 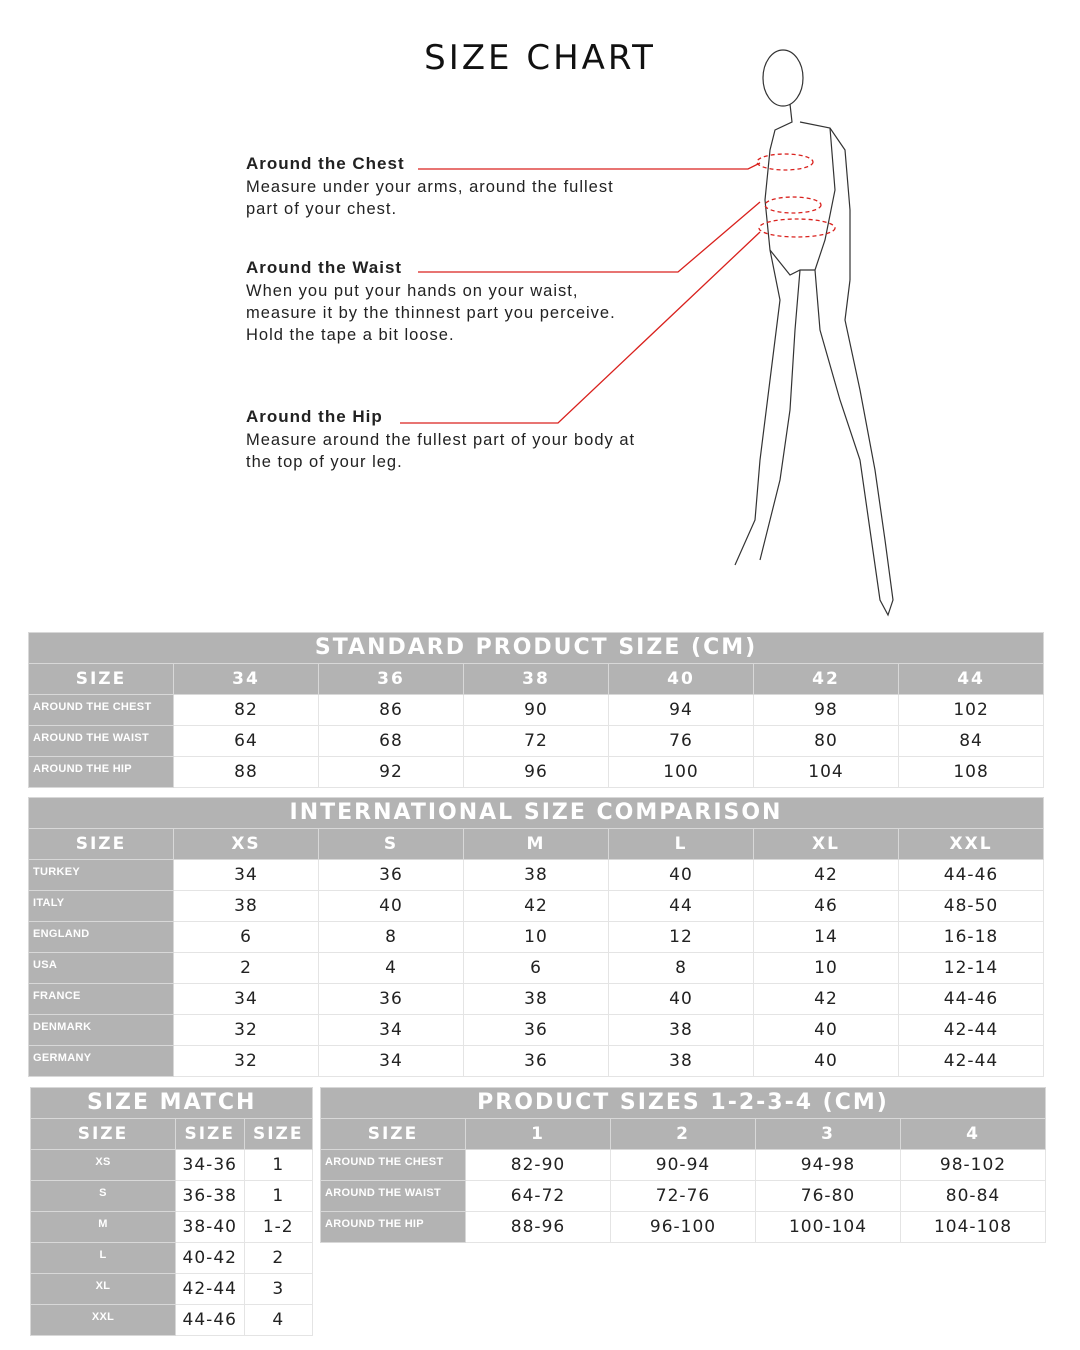 What do you see at coordinates (278, 1227) in the screenshot?
I see `table-cell: 1-2` at bounding box center [278, 1227].